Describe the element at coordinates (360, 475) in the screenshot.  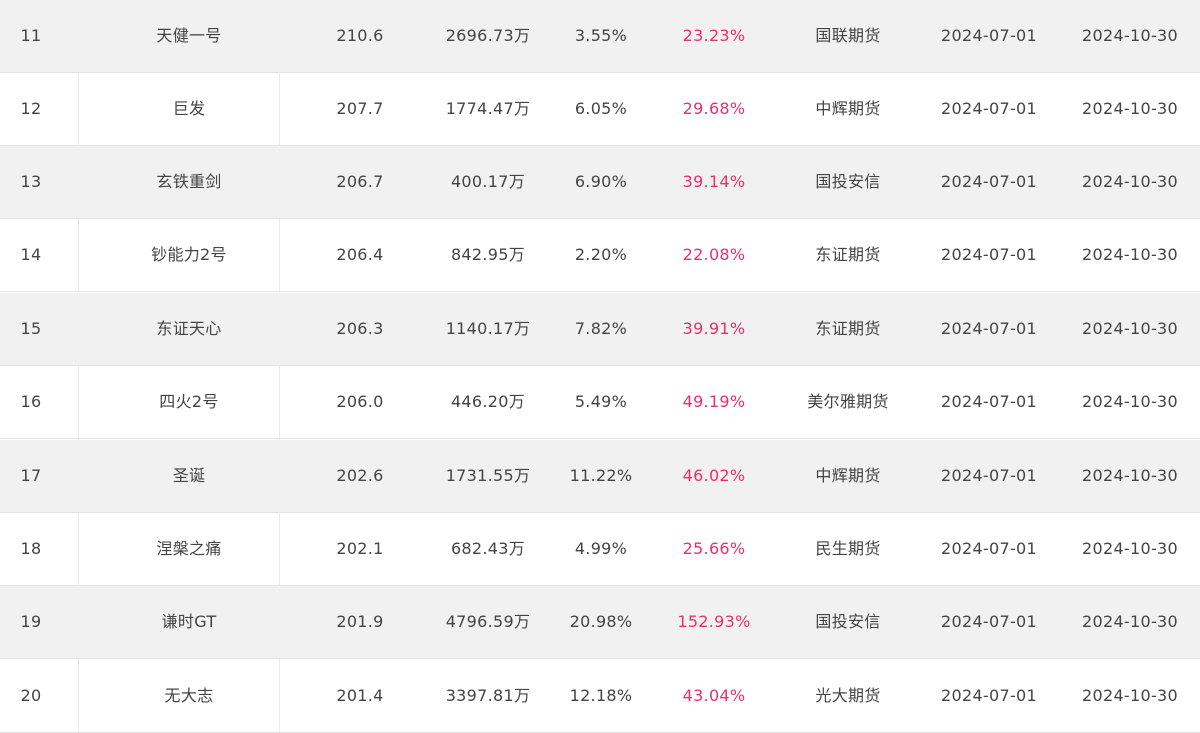
I see `score-cell: 202.6` at that location.